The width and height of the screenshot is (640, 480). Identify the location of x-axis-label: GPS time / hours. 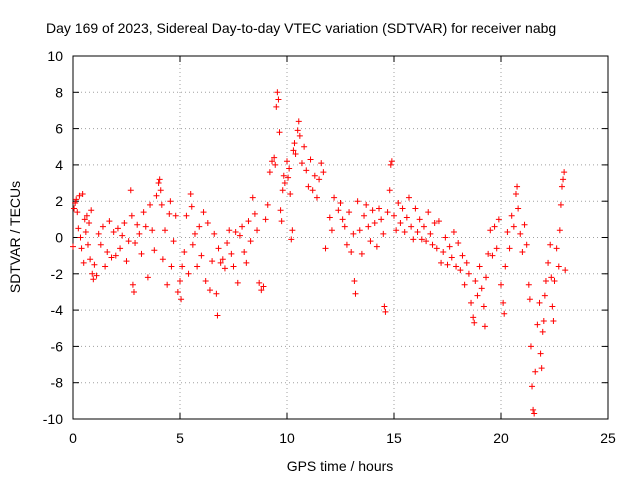
(340, 466).